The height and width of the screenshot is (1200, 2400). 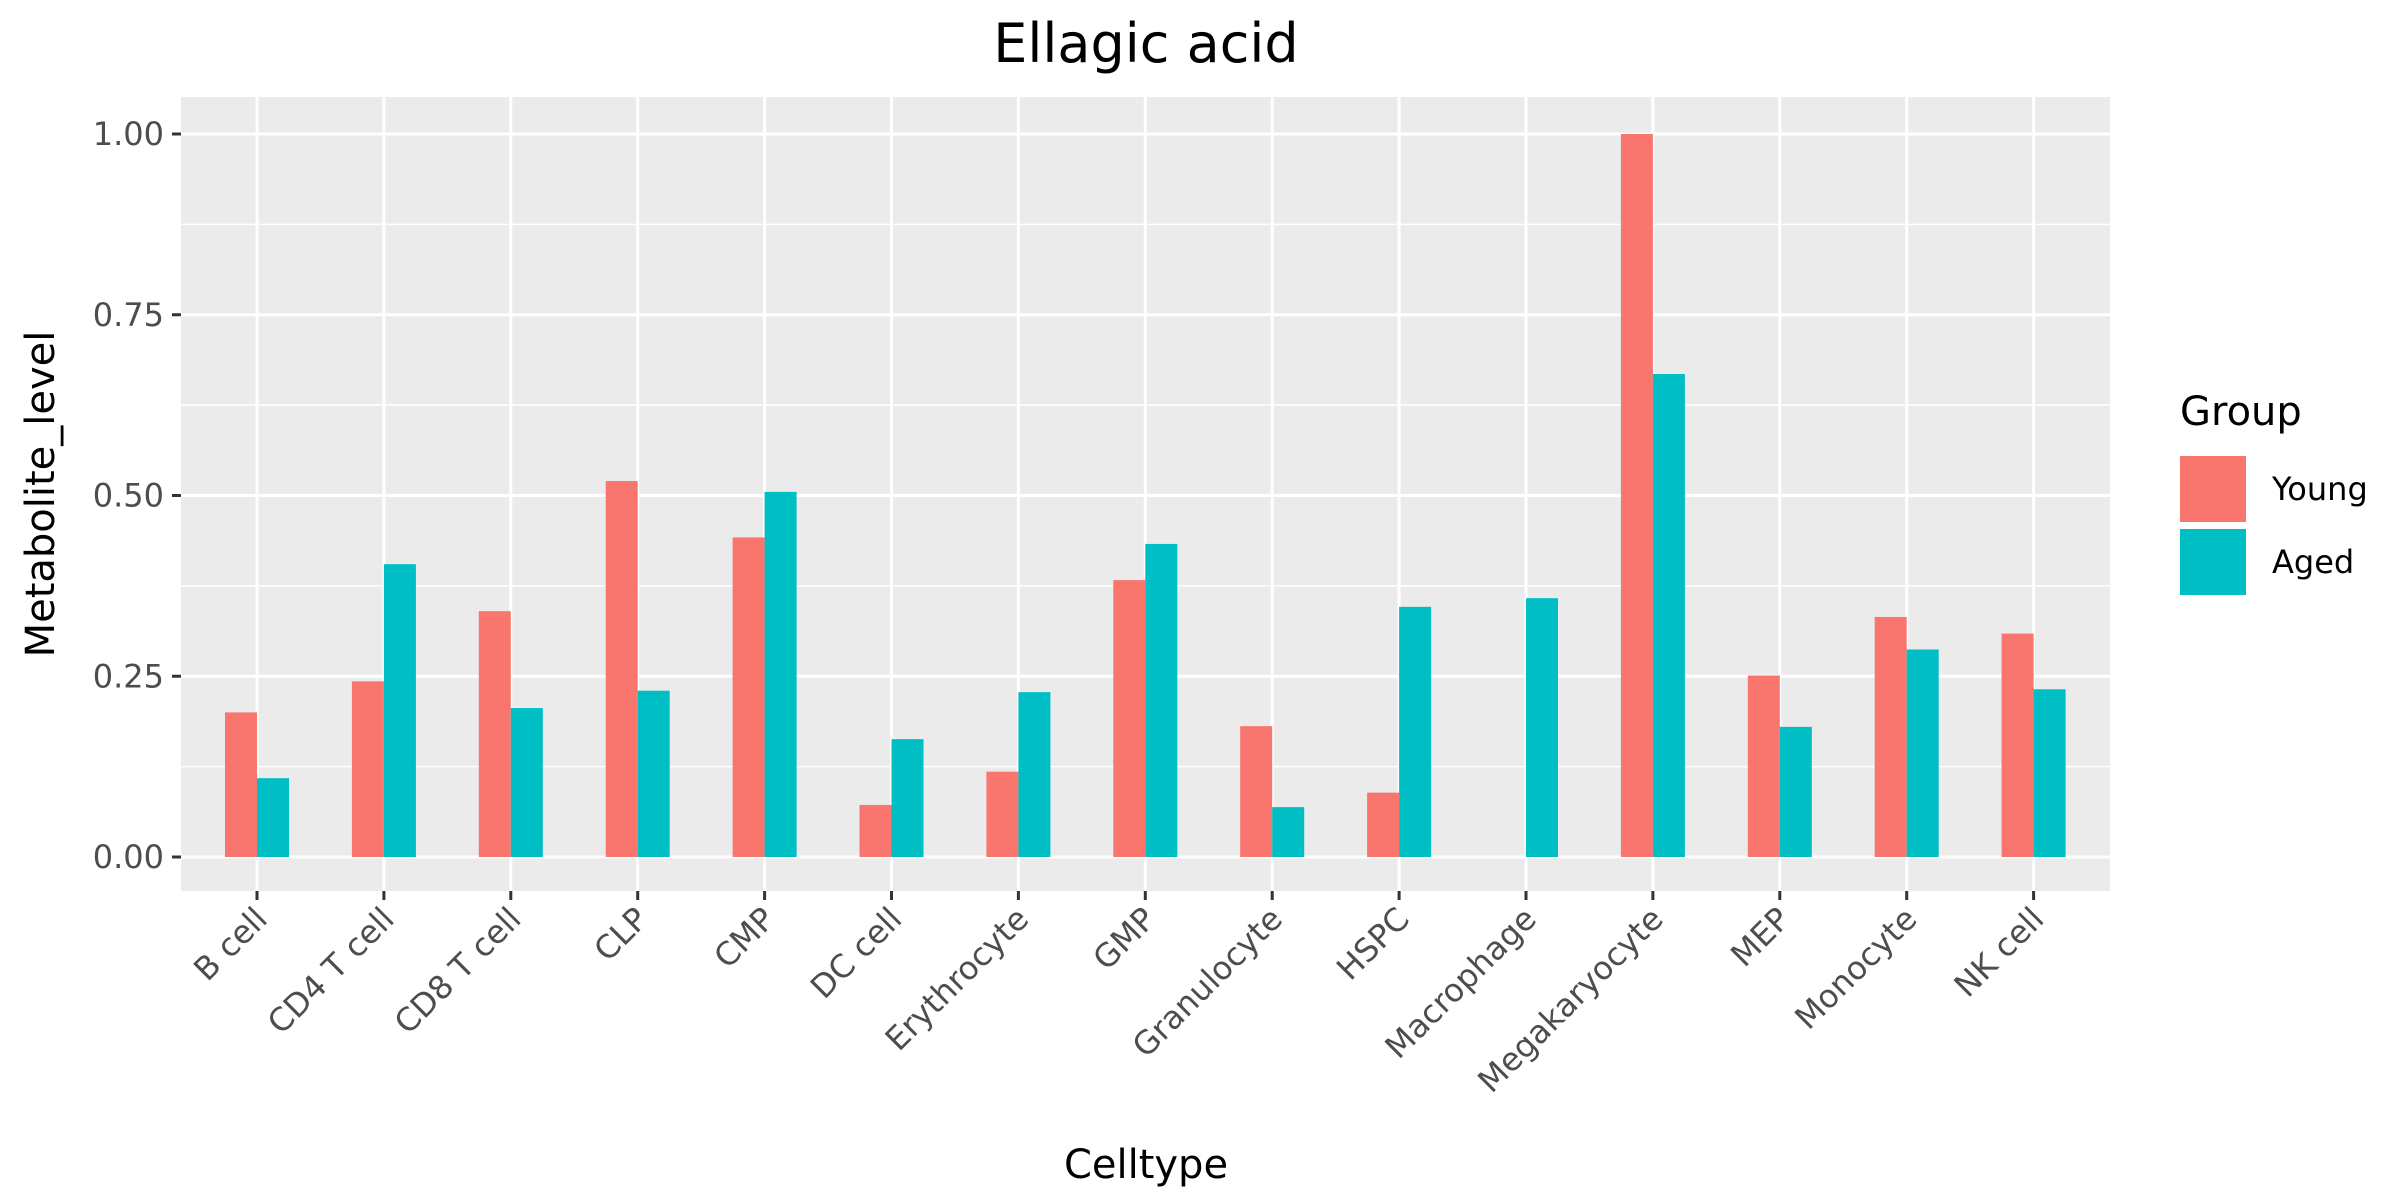 I want to click on x-tick-label: GMP, so click(x=1124, y=939).